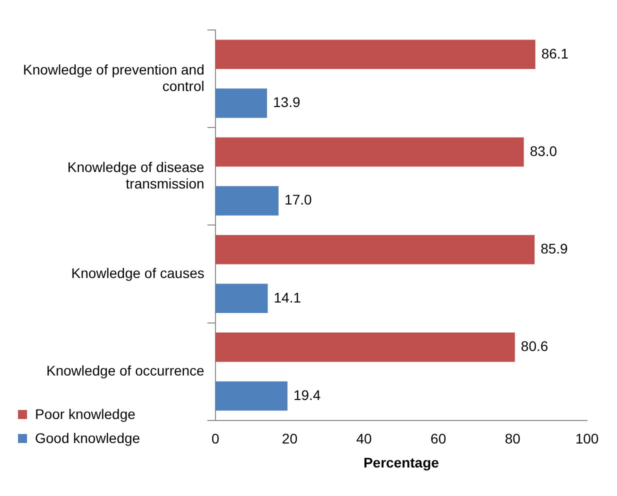  I want to click on data-label: 19.4, so click(307, 394).